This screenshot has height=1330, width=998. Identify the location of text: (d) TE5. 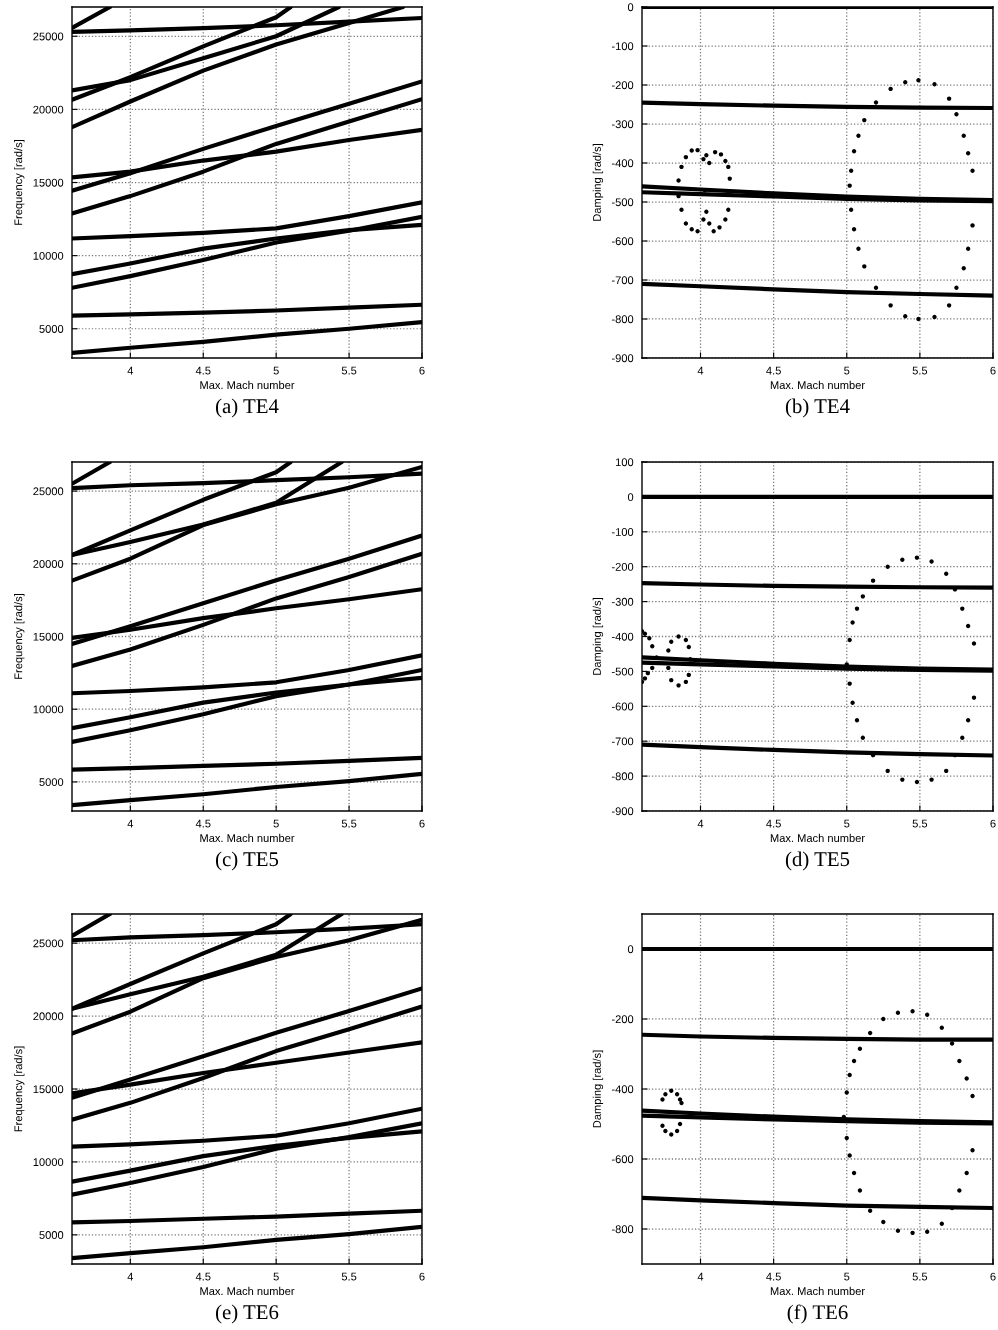
(817, 861).